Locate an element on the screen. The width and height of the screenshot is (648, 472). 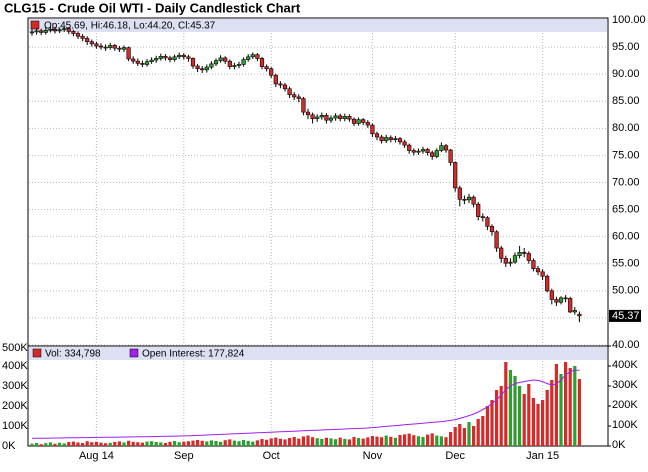
volume-tick-label: 100K is located at coordinates (625, 425).